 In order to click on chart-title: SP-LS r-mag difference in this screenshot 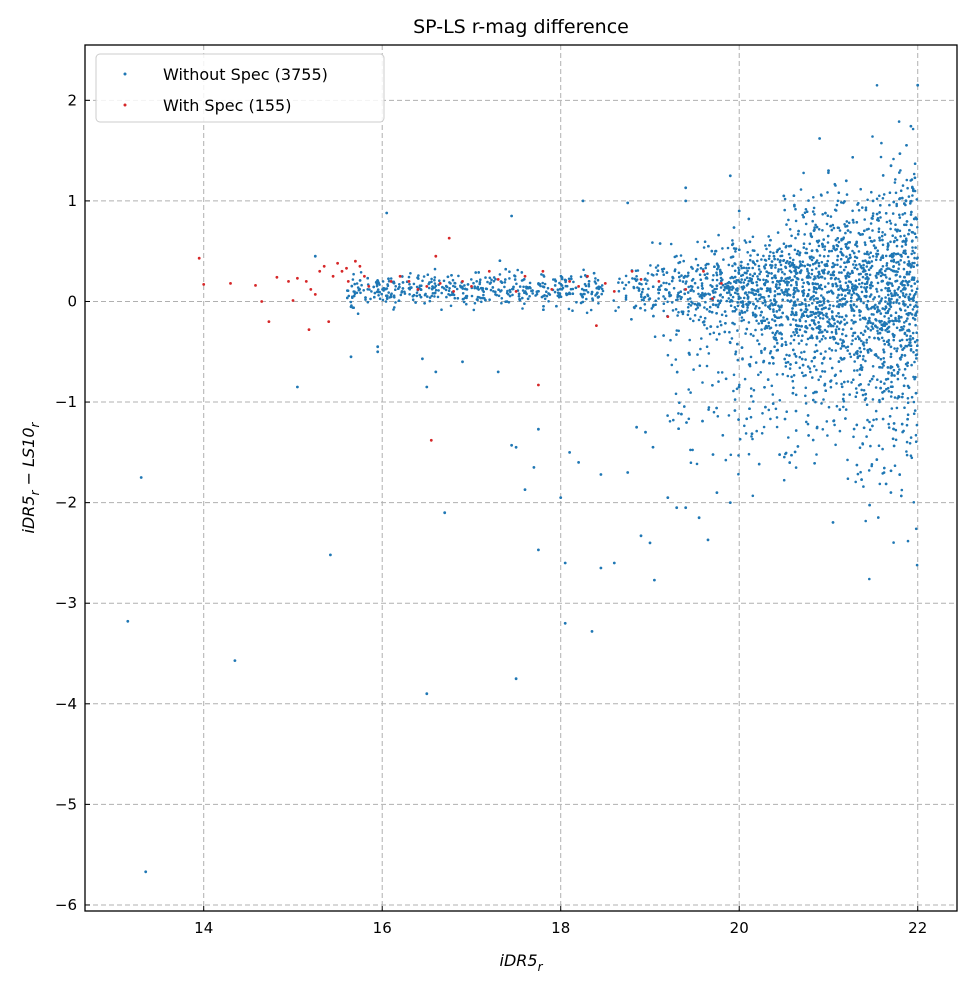, I will do `click(521, 27)`.